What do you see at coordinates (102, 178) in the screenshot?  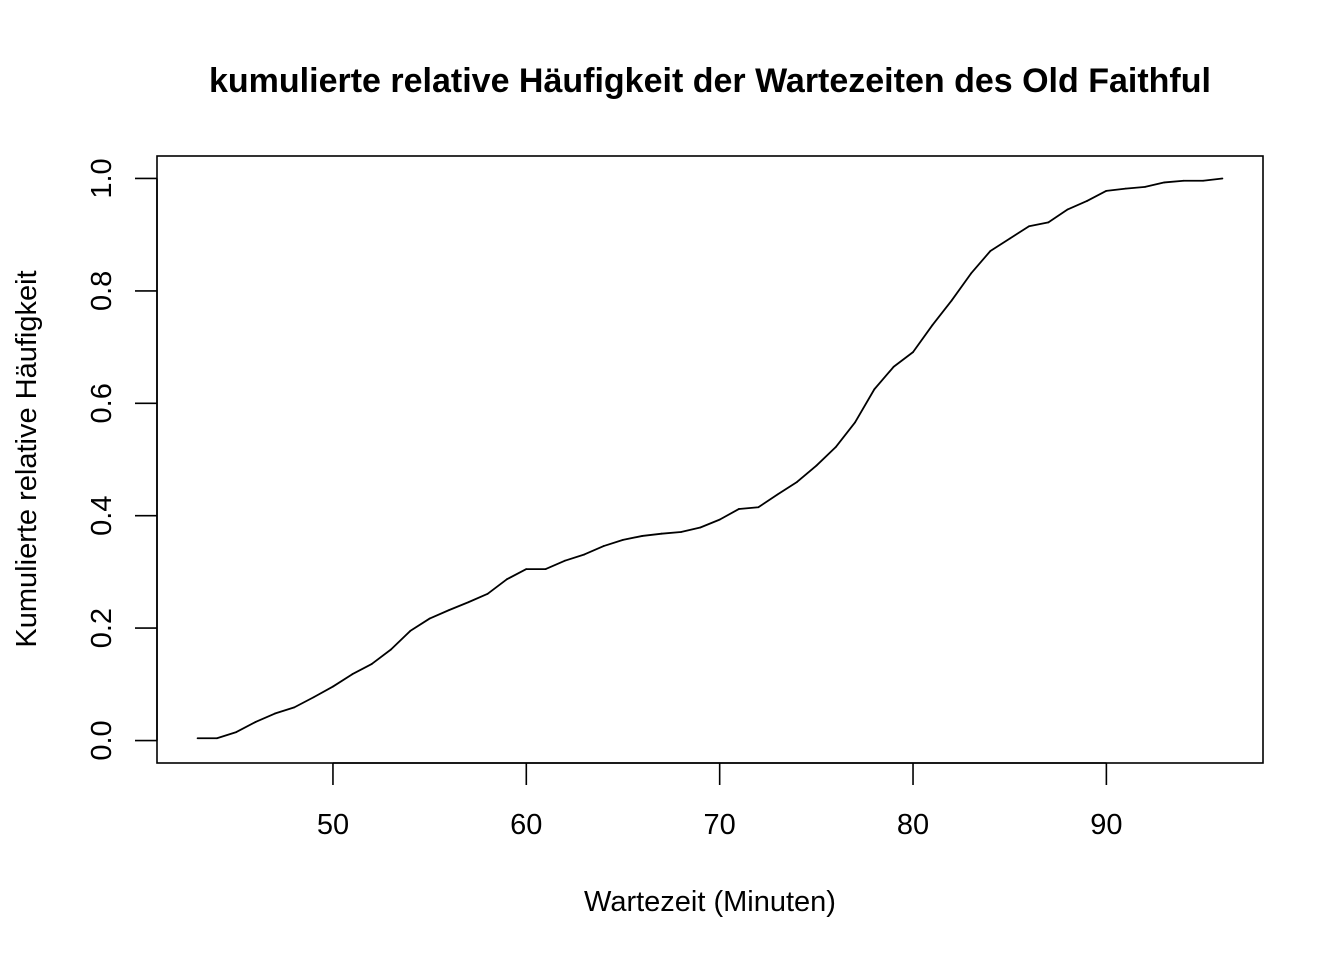 I see `y-tick-label: 1.0` at bounding box center [102, 178].